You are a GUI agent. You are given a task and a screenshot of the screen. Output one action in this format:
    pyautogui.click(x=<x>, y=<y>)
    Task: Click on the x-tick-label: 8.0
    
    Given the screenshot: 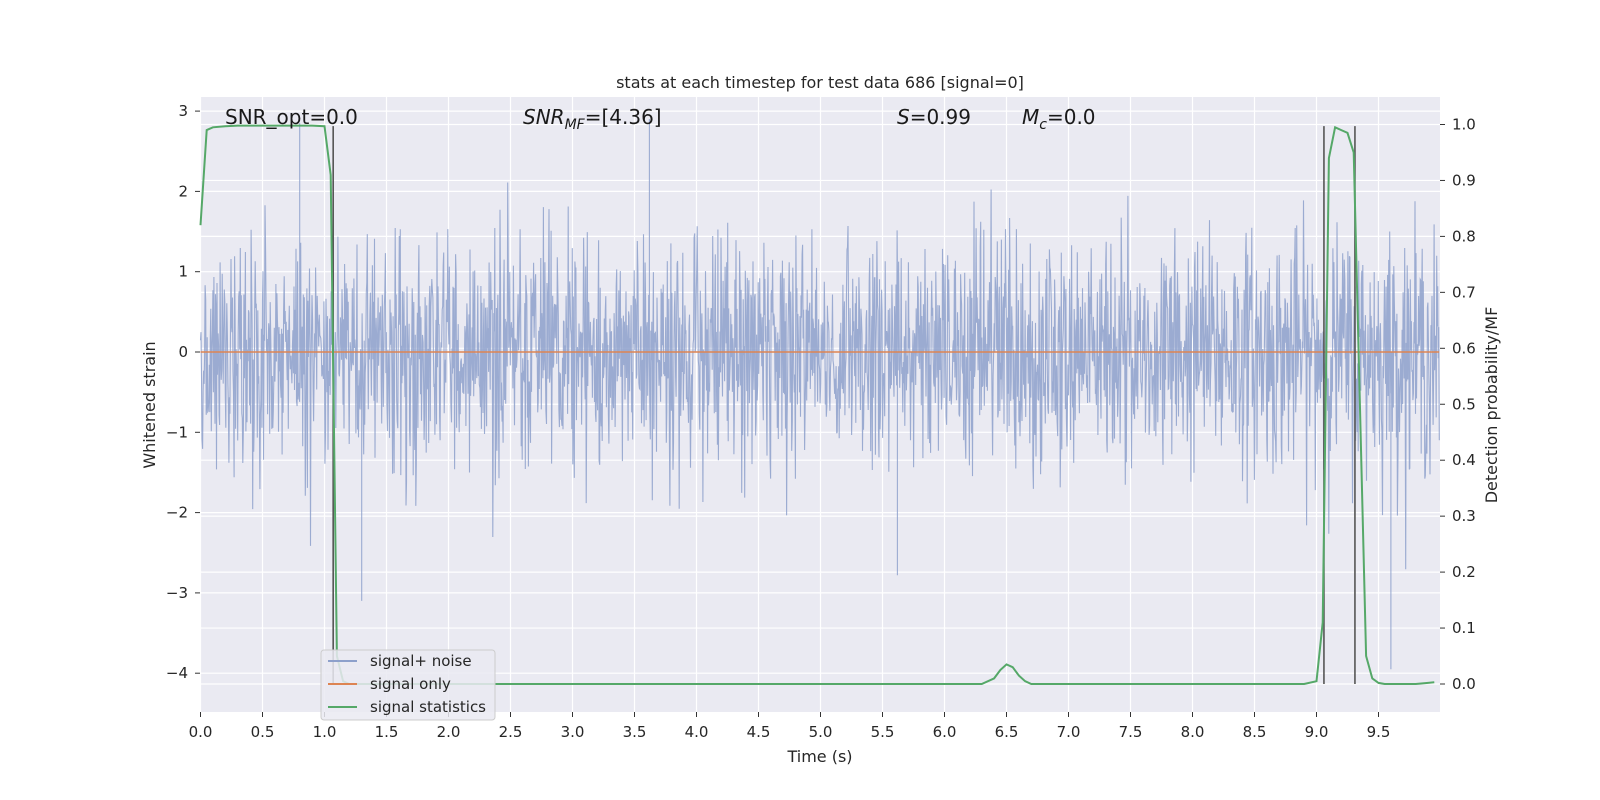 What is the action you would take?
    pyautogui.click(x=1193, y=732)
    